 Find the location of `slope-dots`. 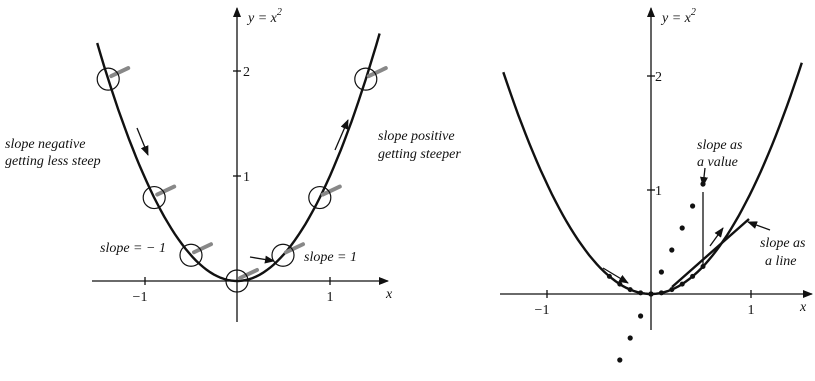

slope-dots is located at coordinates (656, 272).